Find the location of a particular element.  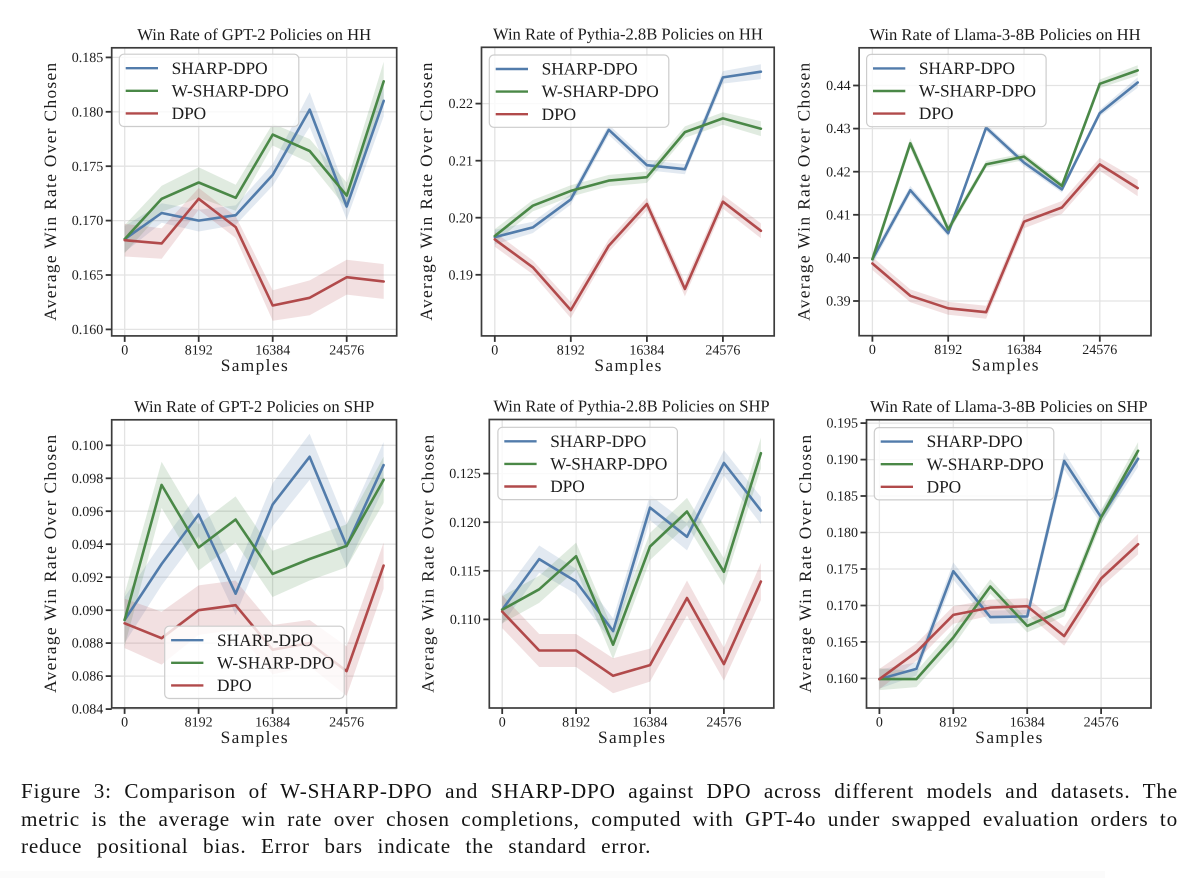

svg-text: 0.22 is located at coordinates (461, 104).